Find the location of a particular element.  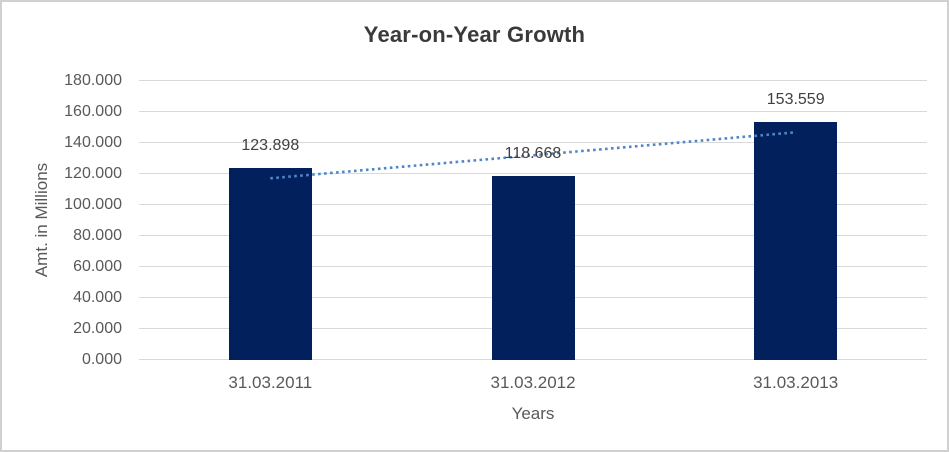

x-tick-label: 31.03.2013 is located at coordinates (796, 382).